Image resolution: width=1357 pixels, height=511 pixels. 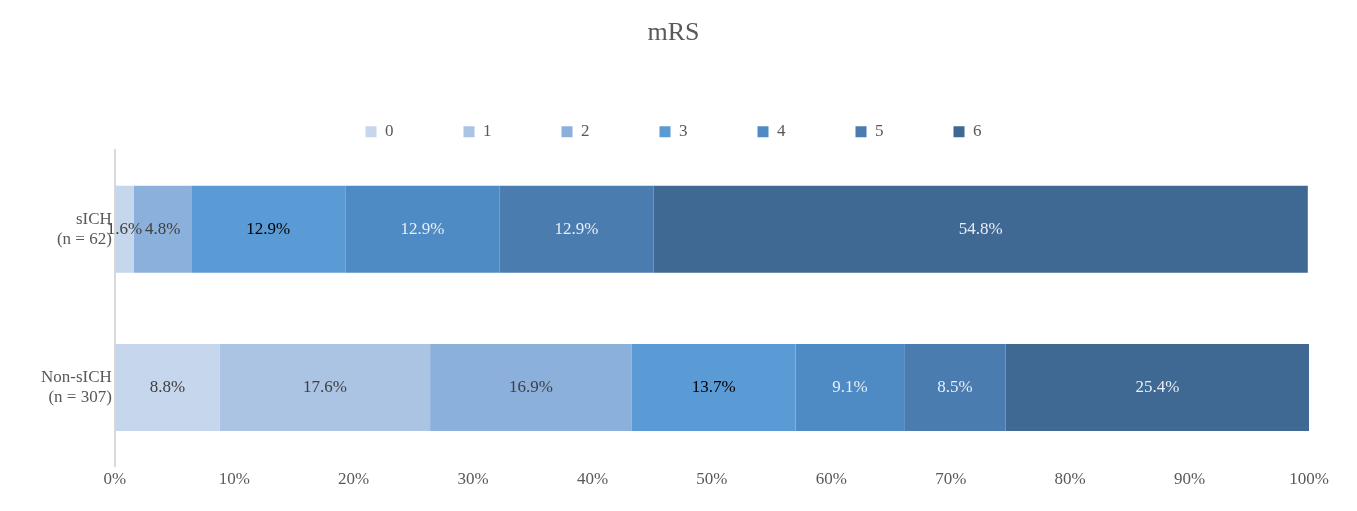 I want to click on data-label: 9.1%, so click(x=850, y=386).